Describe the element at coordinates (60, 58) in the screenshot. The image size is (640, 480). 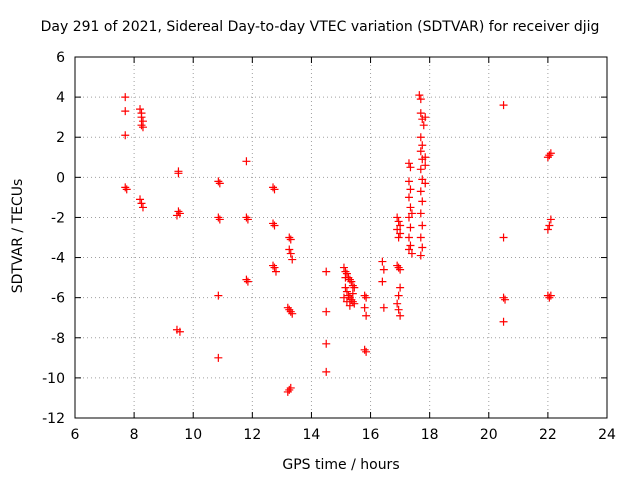
I see `y-tick-label: 6` at that location.